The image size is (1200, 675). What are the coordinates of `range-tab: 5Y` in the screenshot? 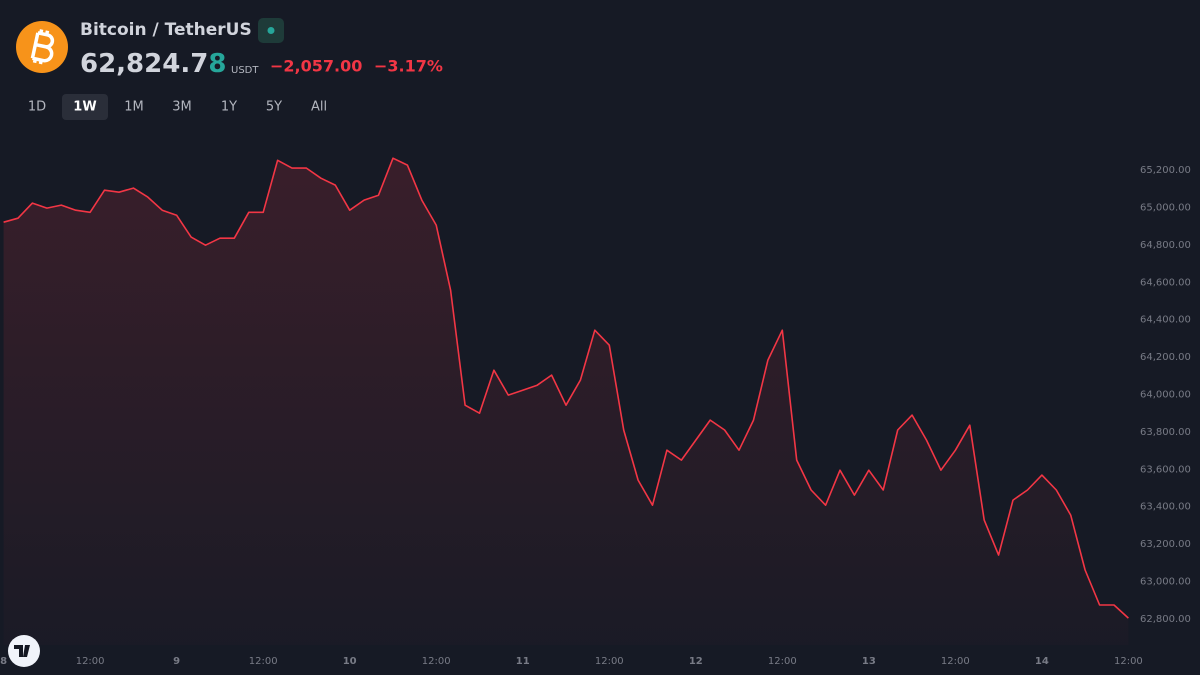 It's located at (274, 107).